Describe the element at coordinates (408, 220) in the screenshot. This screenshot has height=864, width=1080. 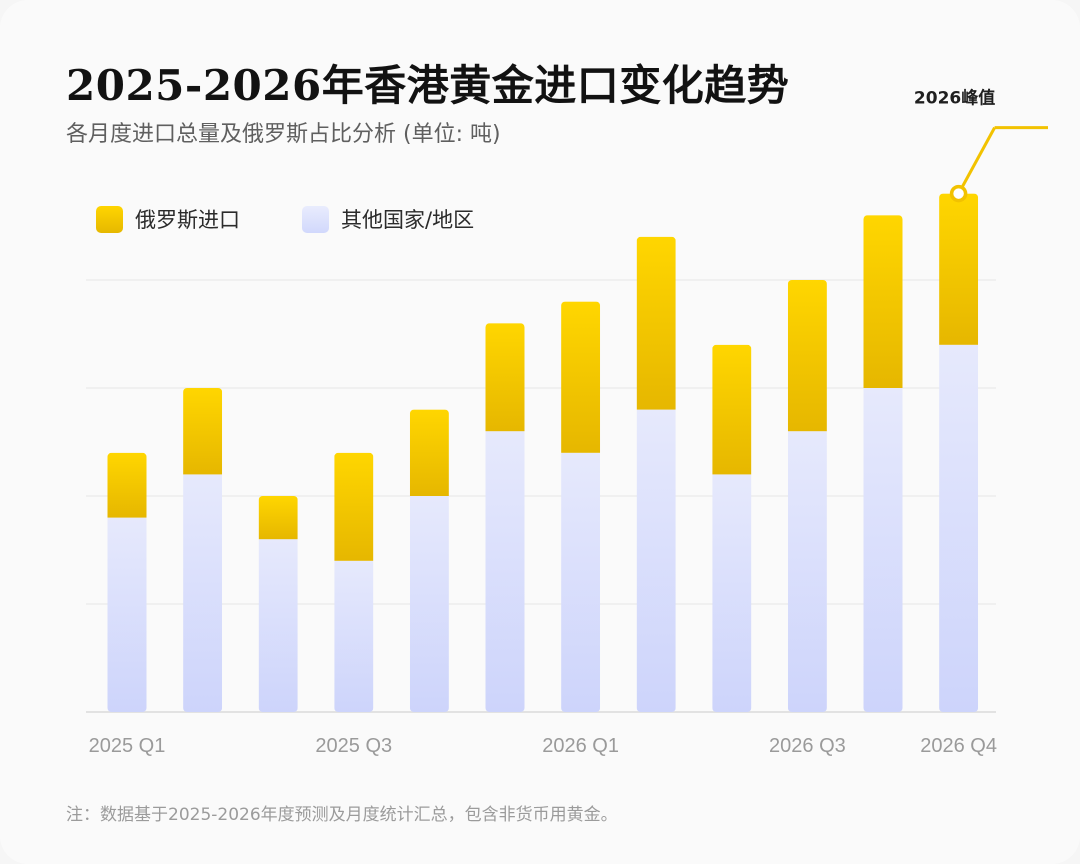
I see `legend-label-other: 其他国家/地区` at that location.